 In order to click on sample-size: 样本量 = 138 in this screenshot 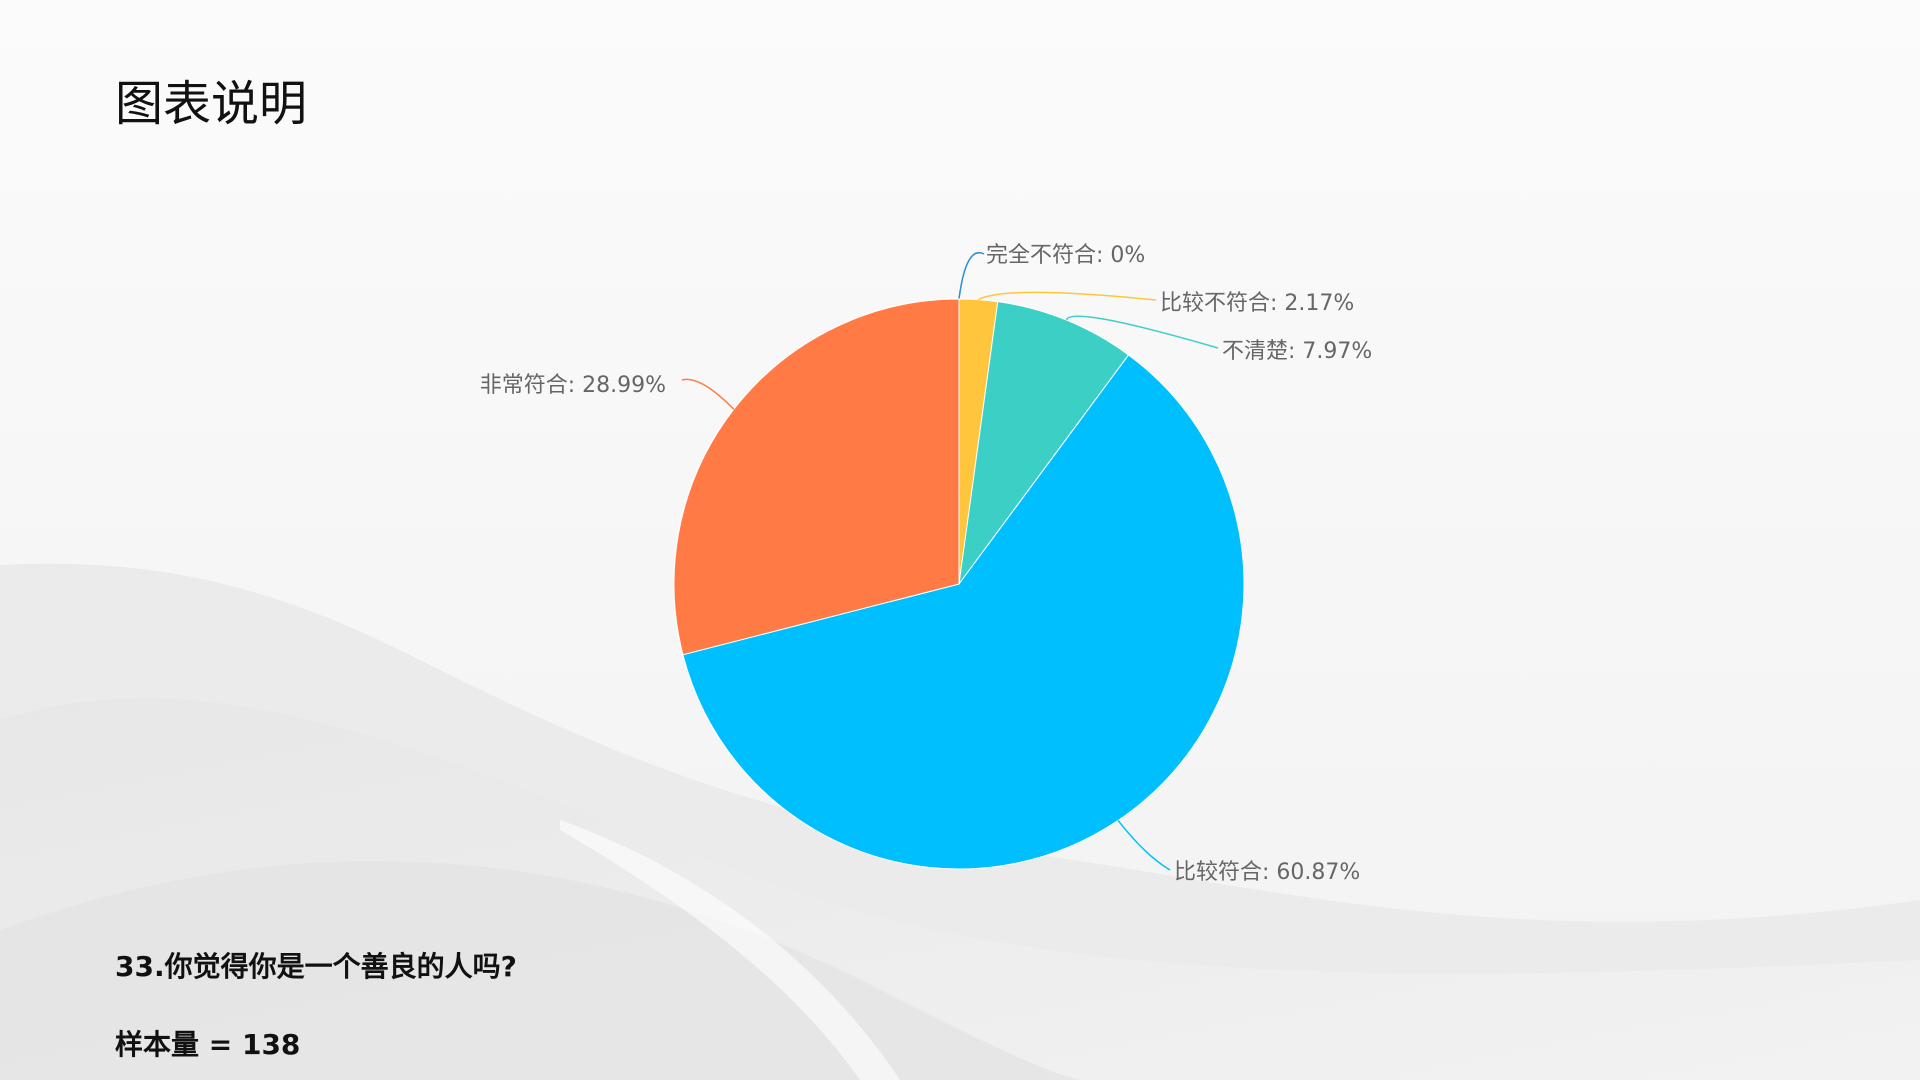, I will do `click(208, 1044)`.